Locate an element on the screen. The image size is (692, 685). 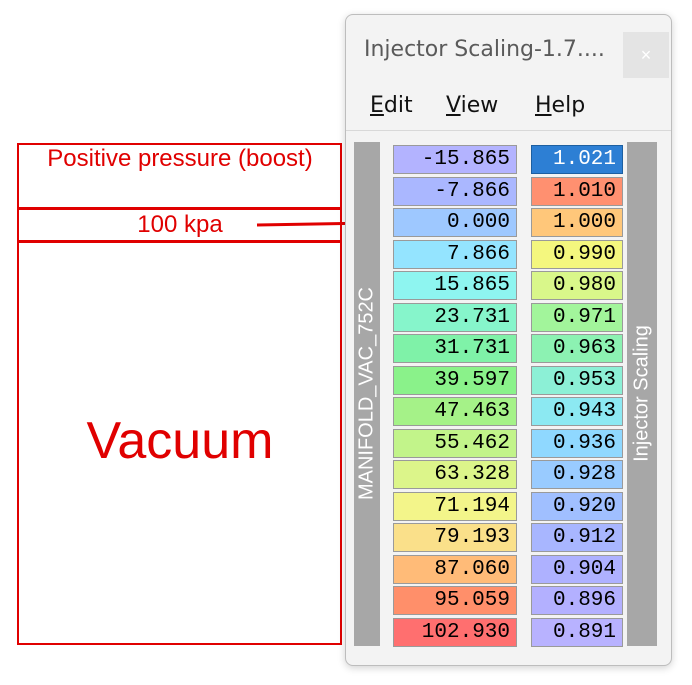
axis-label: MANIFOLD_VAC_752C is located at coordinates (366, 393).